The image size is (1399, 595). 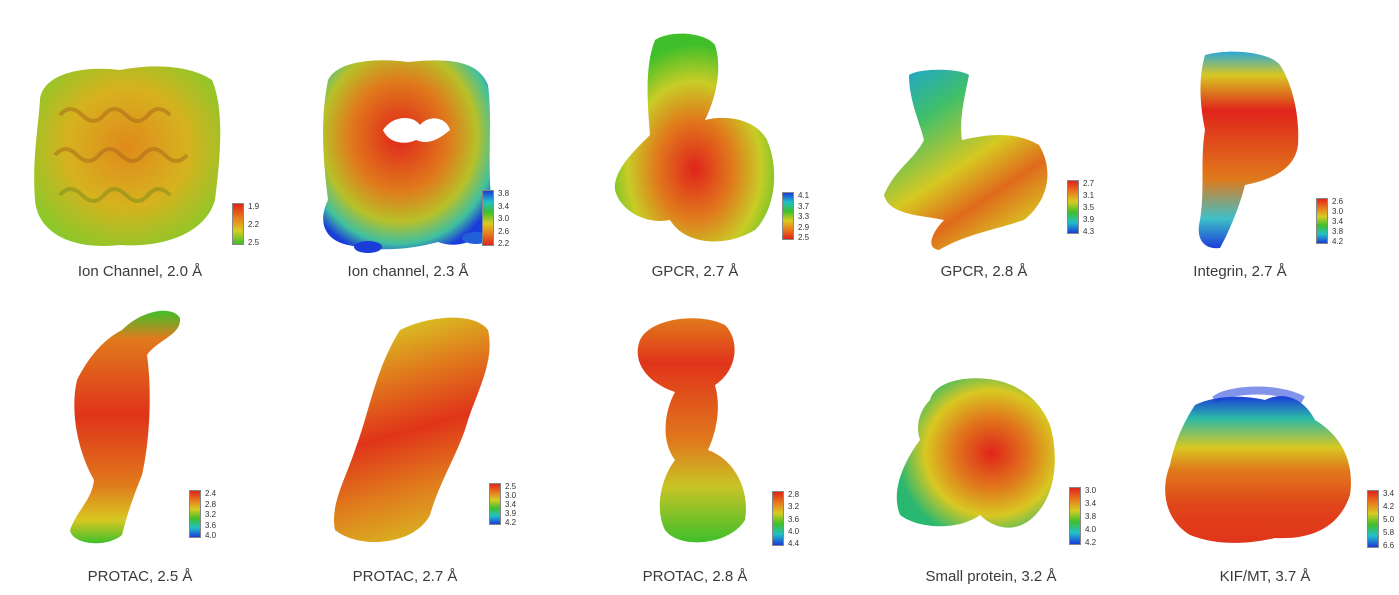 I want to click on colorbar-tick-label: 3.3, so click(x=804, y=216).